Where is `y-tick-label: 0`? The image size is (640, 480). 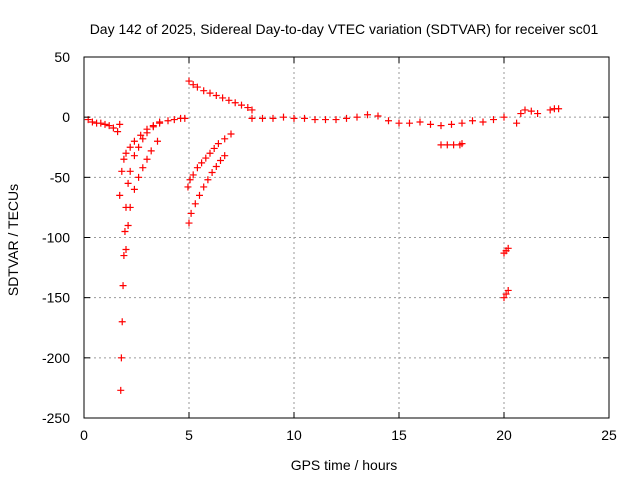 y-tick-label: 0 is located at coordinates (66, 117).